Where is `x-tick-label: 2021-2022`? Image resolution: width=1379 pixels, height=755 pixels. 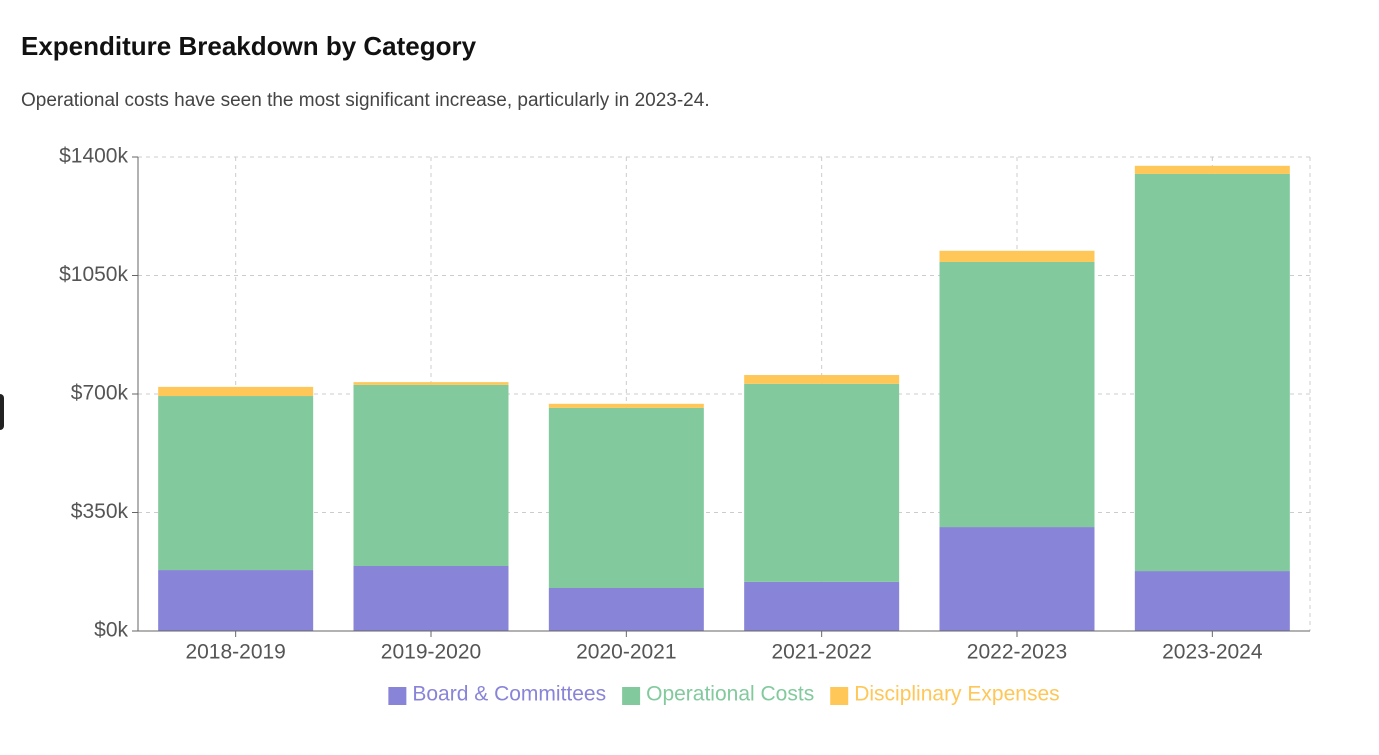 x-tick-label: 2021-2022 is located at coordinates (821, 652).